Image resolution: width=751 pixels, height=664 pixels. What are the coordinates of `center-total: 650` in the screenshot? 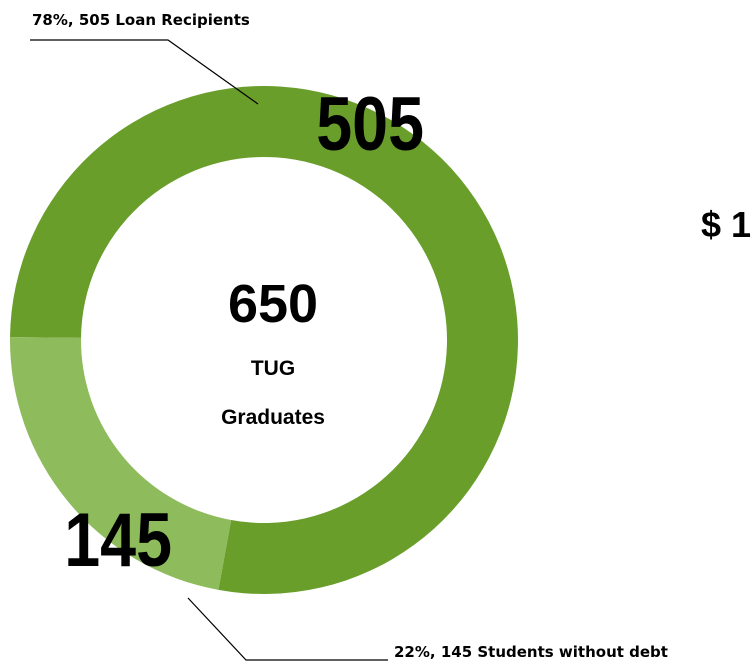 It's located at (273, 304).